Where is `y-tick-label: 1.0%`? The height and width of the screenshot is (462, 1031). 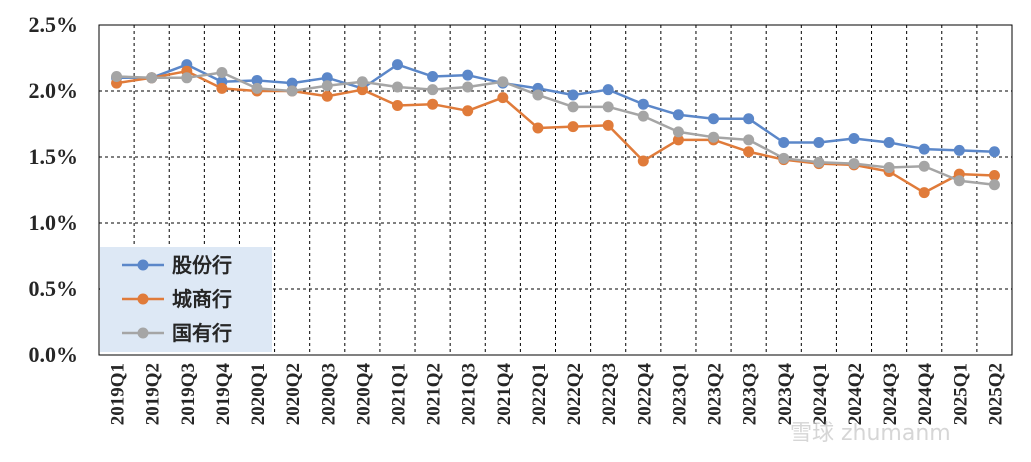
y-tick-label: 1.0% is located at coordinates (54, 222).